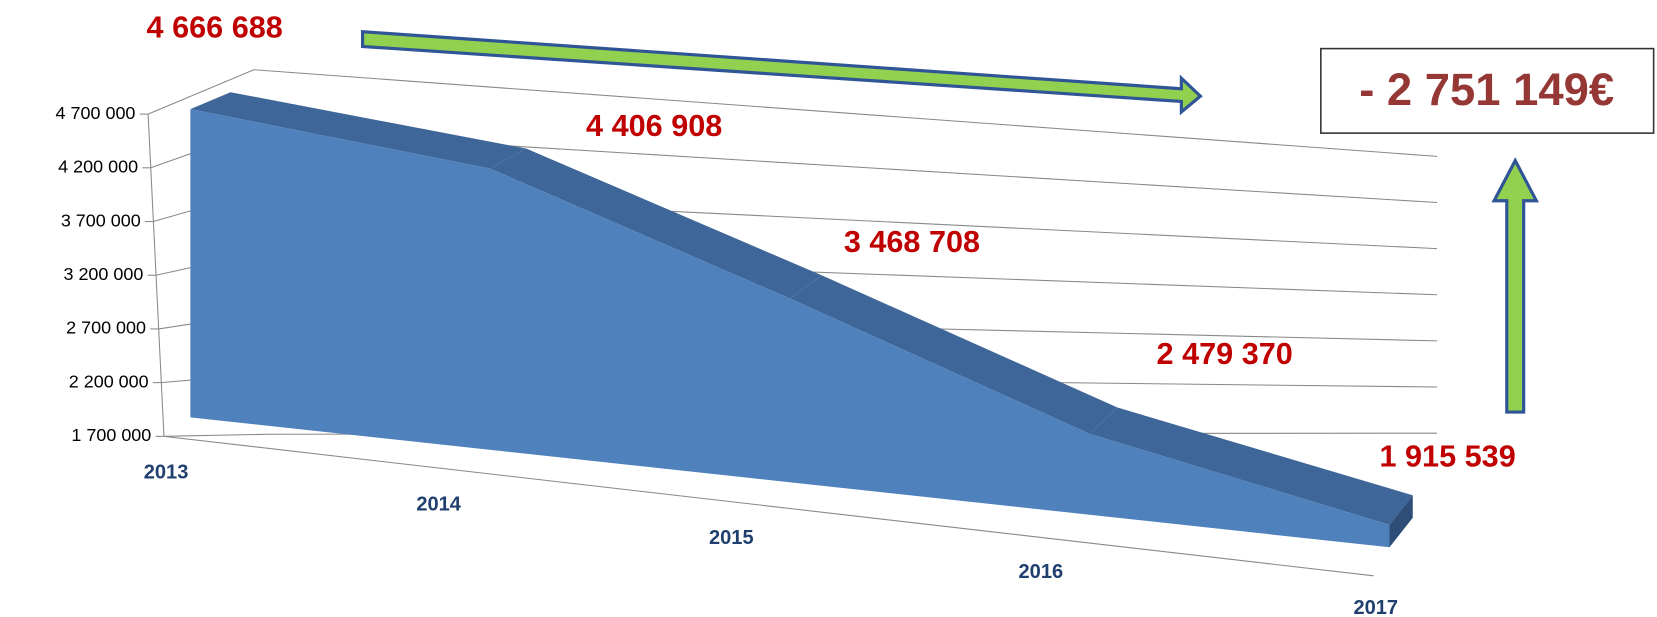 The image size is (1657, 617). Describe the element at coordinates (98, 167) in the screenshot. I see `y-tick-label: 4 200 000` at that location.